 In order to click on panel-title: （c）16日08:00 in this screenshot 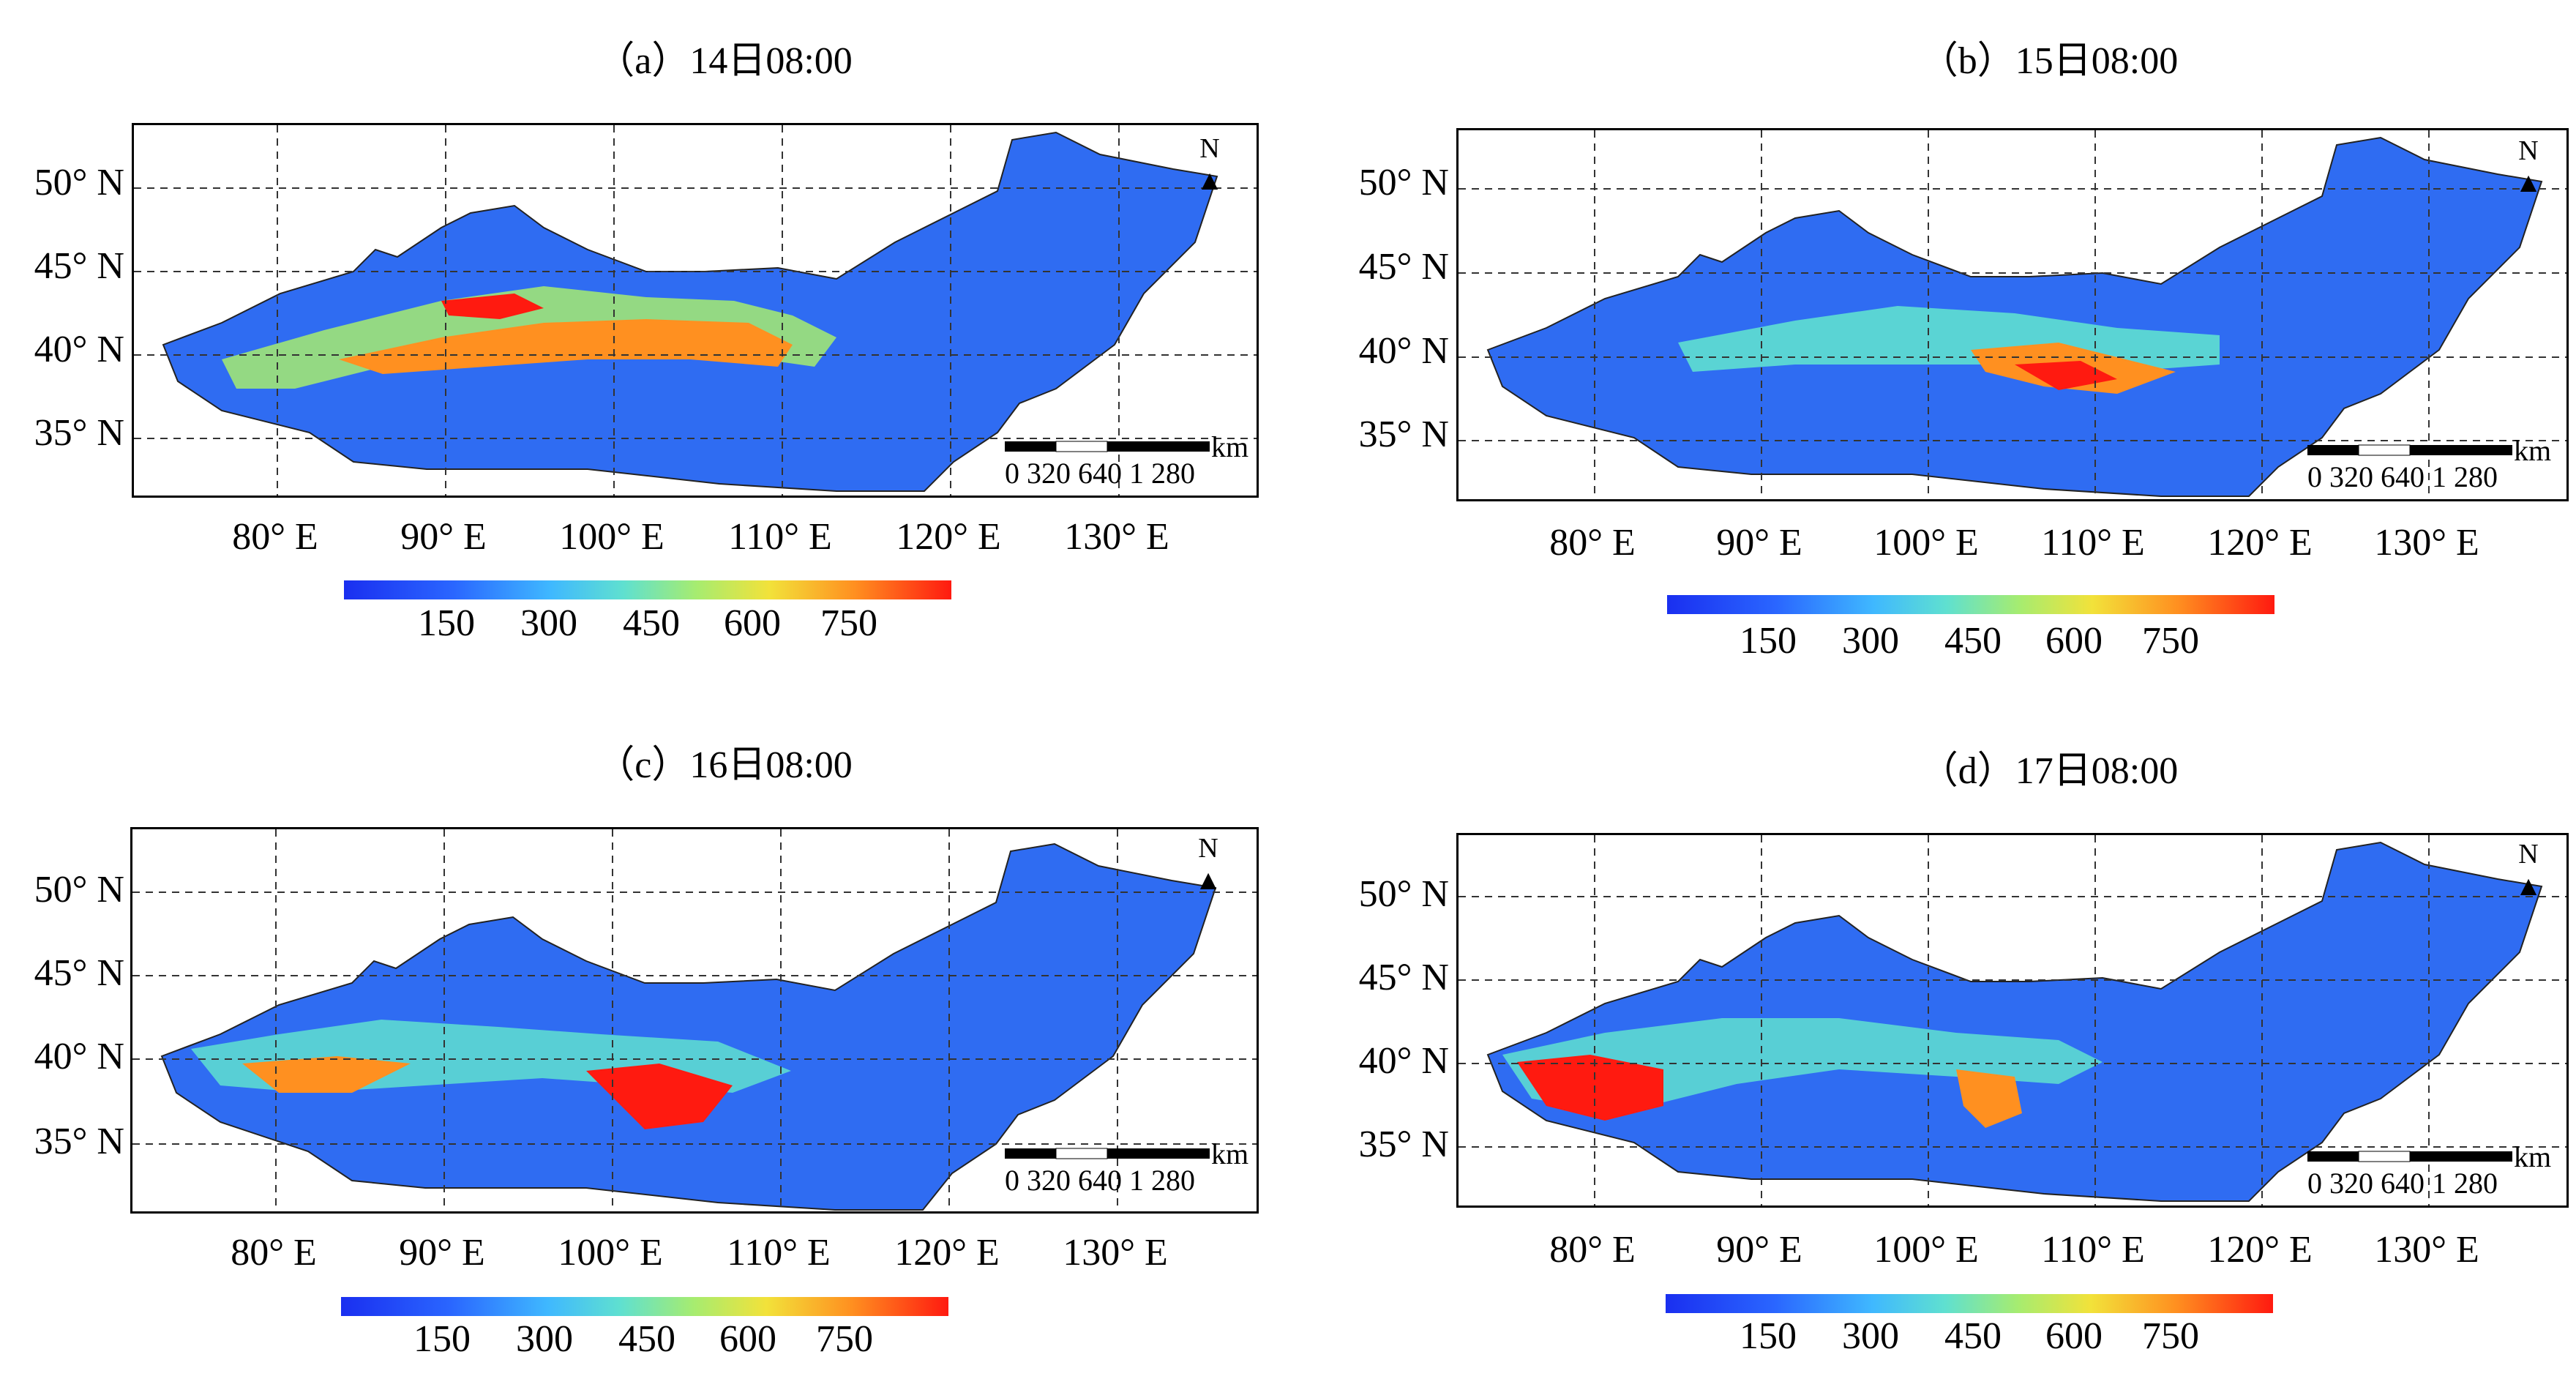, I will do `click(724, 765)`.